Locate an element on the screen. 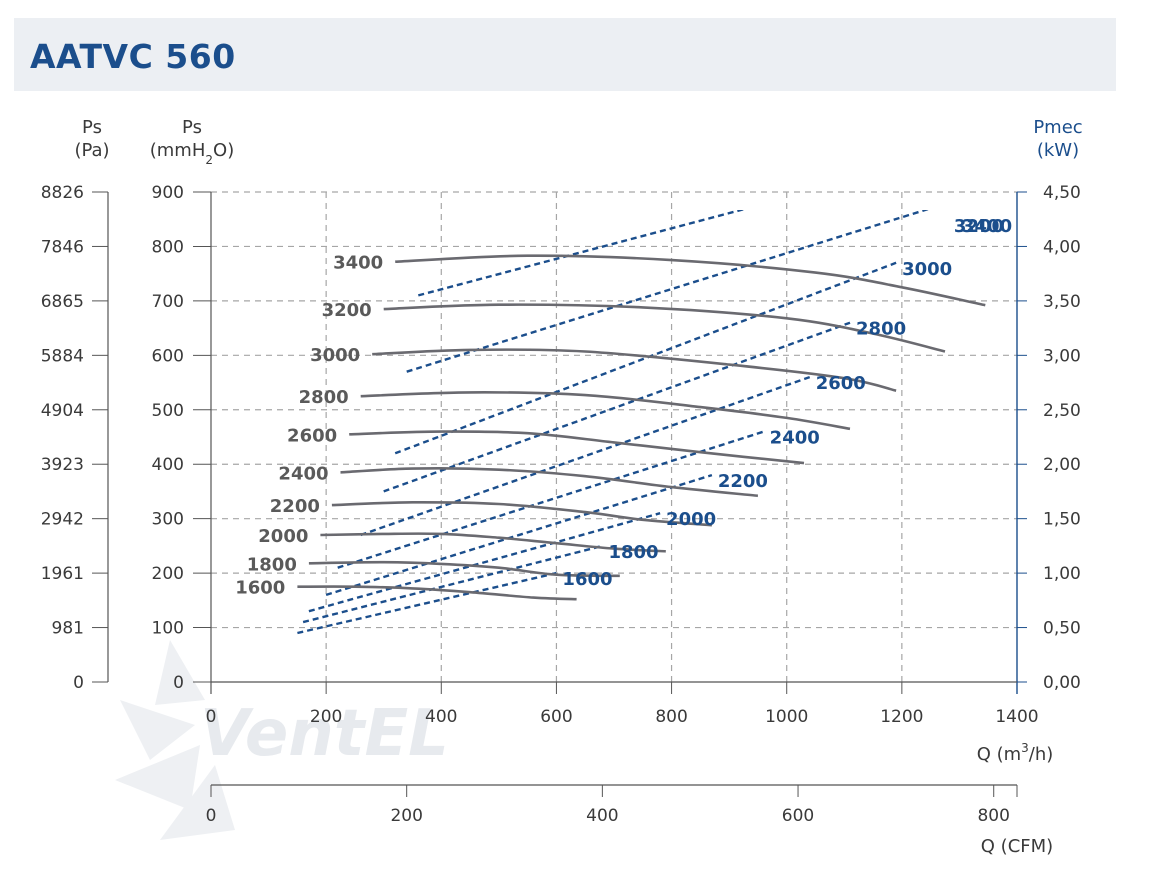 The image size is (1163, 889). cfm-tick-label: 400 is located at coordinates (602, 816).